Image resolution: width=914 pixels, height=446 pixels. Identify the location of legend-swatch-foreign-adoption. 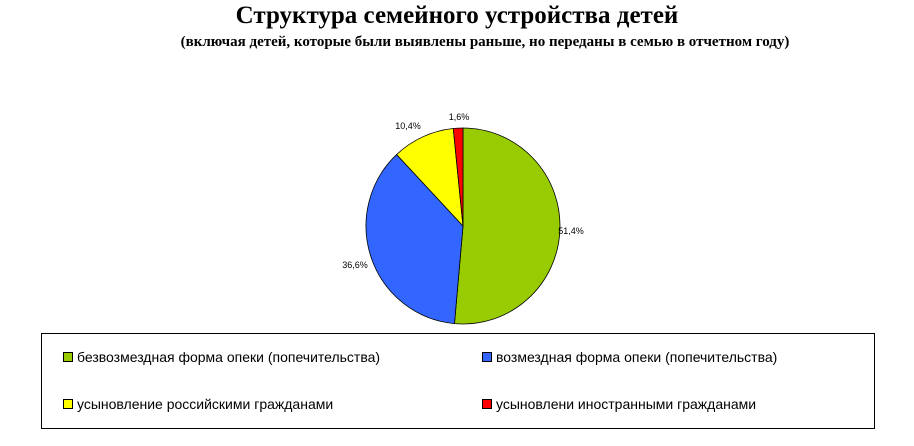
(487, 404).